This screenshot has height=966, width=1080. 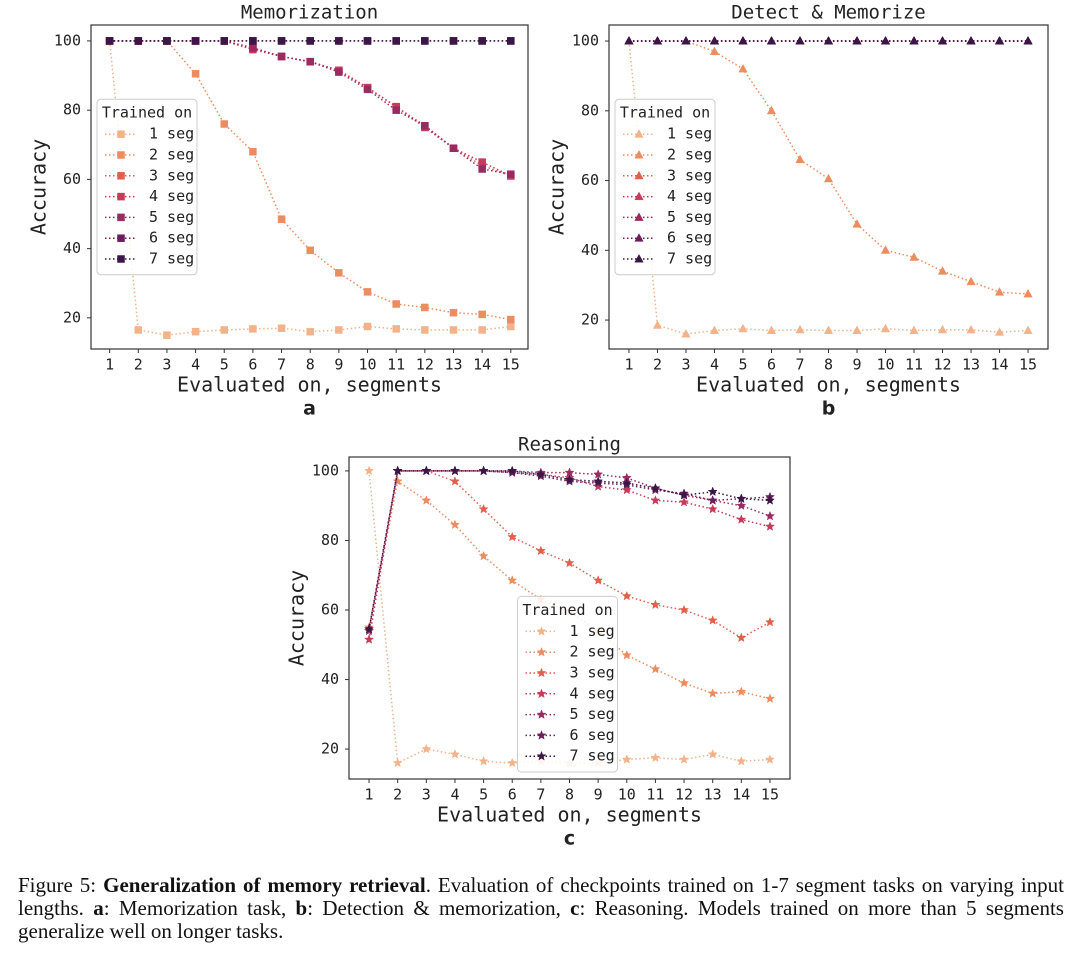 What do you see at coordinates (138, 365) in the screenshot?
I see `x-tick-label: 2` at bounding box center [138, 365].